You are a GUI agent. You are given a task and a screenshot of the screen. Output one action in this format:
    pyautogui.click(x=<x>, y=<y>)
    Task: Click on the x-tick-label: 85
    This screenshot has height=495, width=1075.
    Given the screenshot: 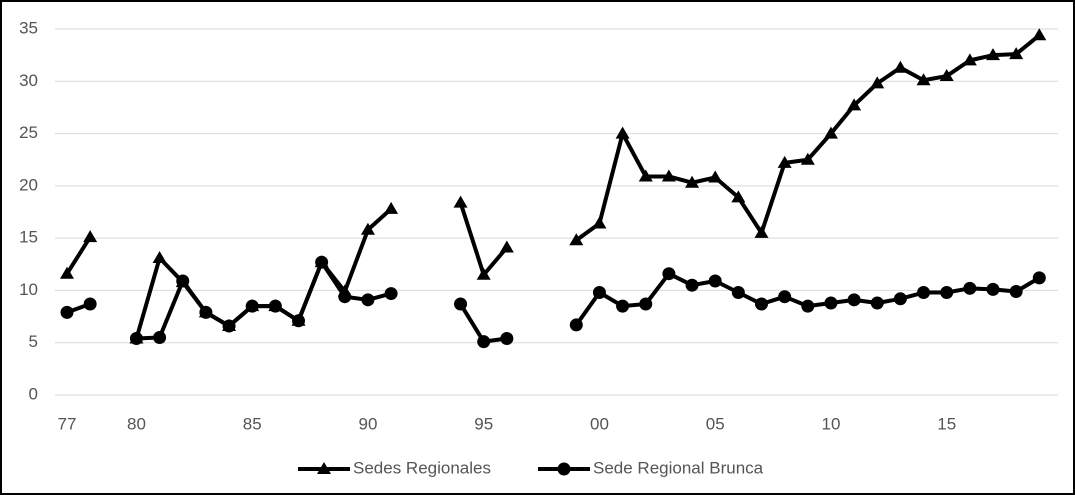 What is the action you would take?
    pyautogui.click(x=252, y=423)
    